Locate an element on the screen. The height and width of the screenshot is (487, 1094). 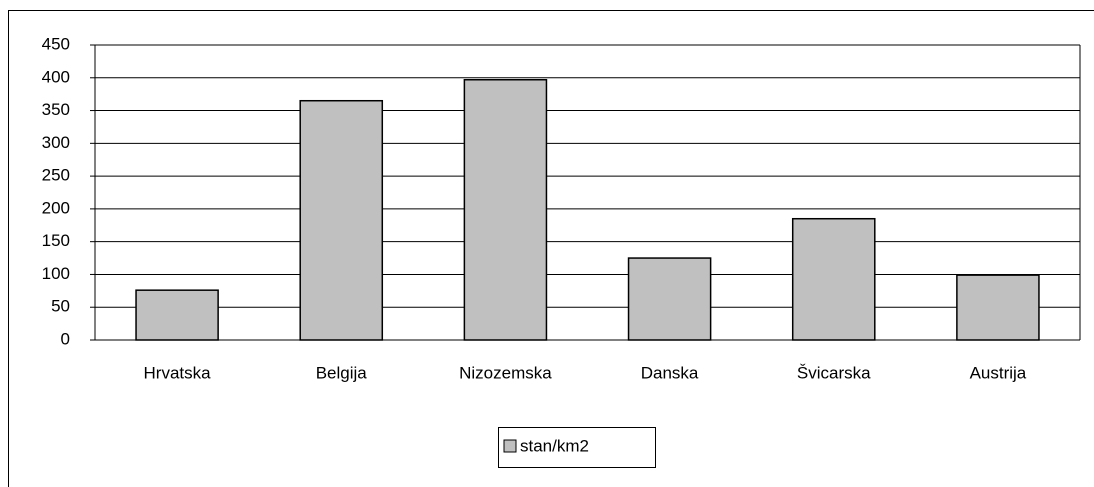
y-tick-label: 50 is located at coordinates (60, 306).